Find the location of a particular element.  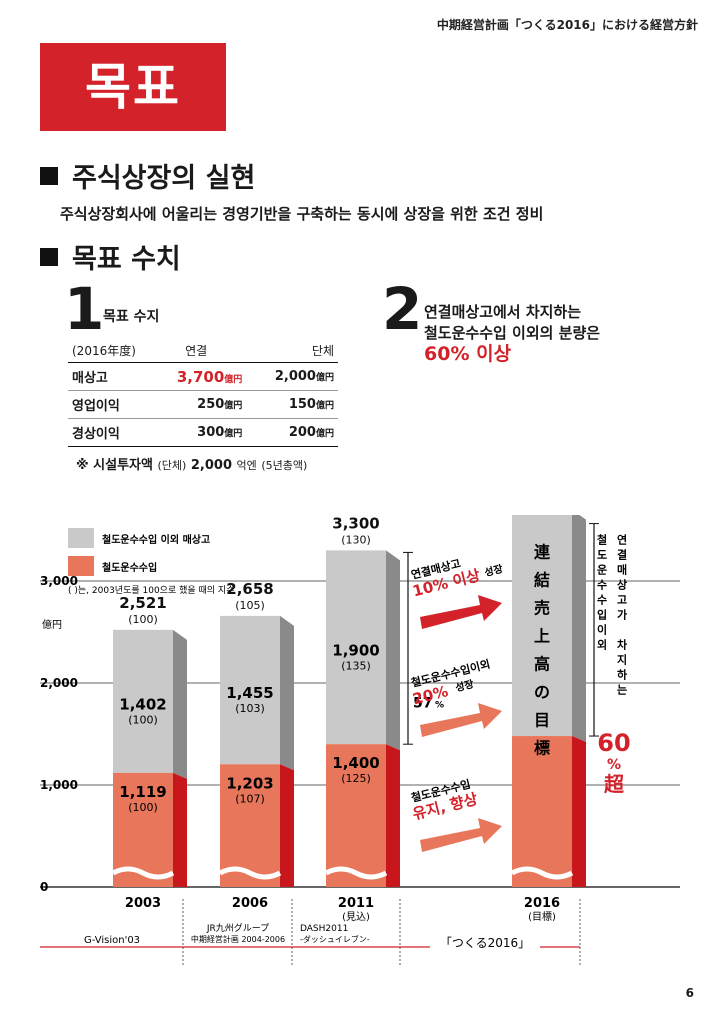

right-vertical2-char: 매 is located at coordinates (622, 570).